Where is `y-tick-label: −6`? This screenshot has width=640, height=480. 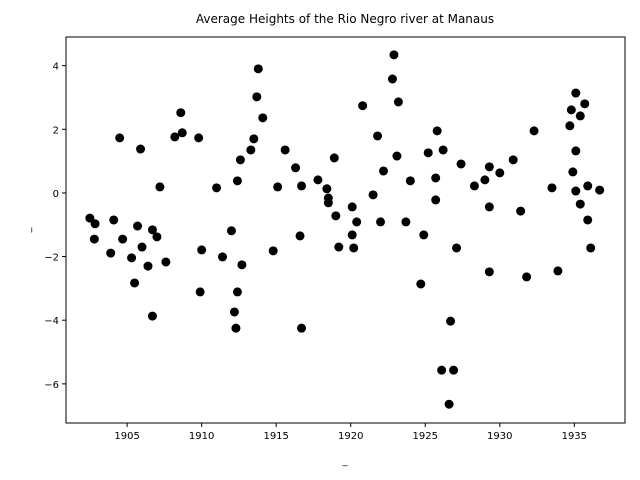 y-tick-label: −6 is located at coordinates (51, 385).